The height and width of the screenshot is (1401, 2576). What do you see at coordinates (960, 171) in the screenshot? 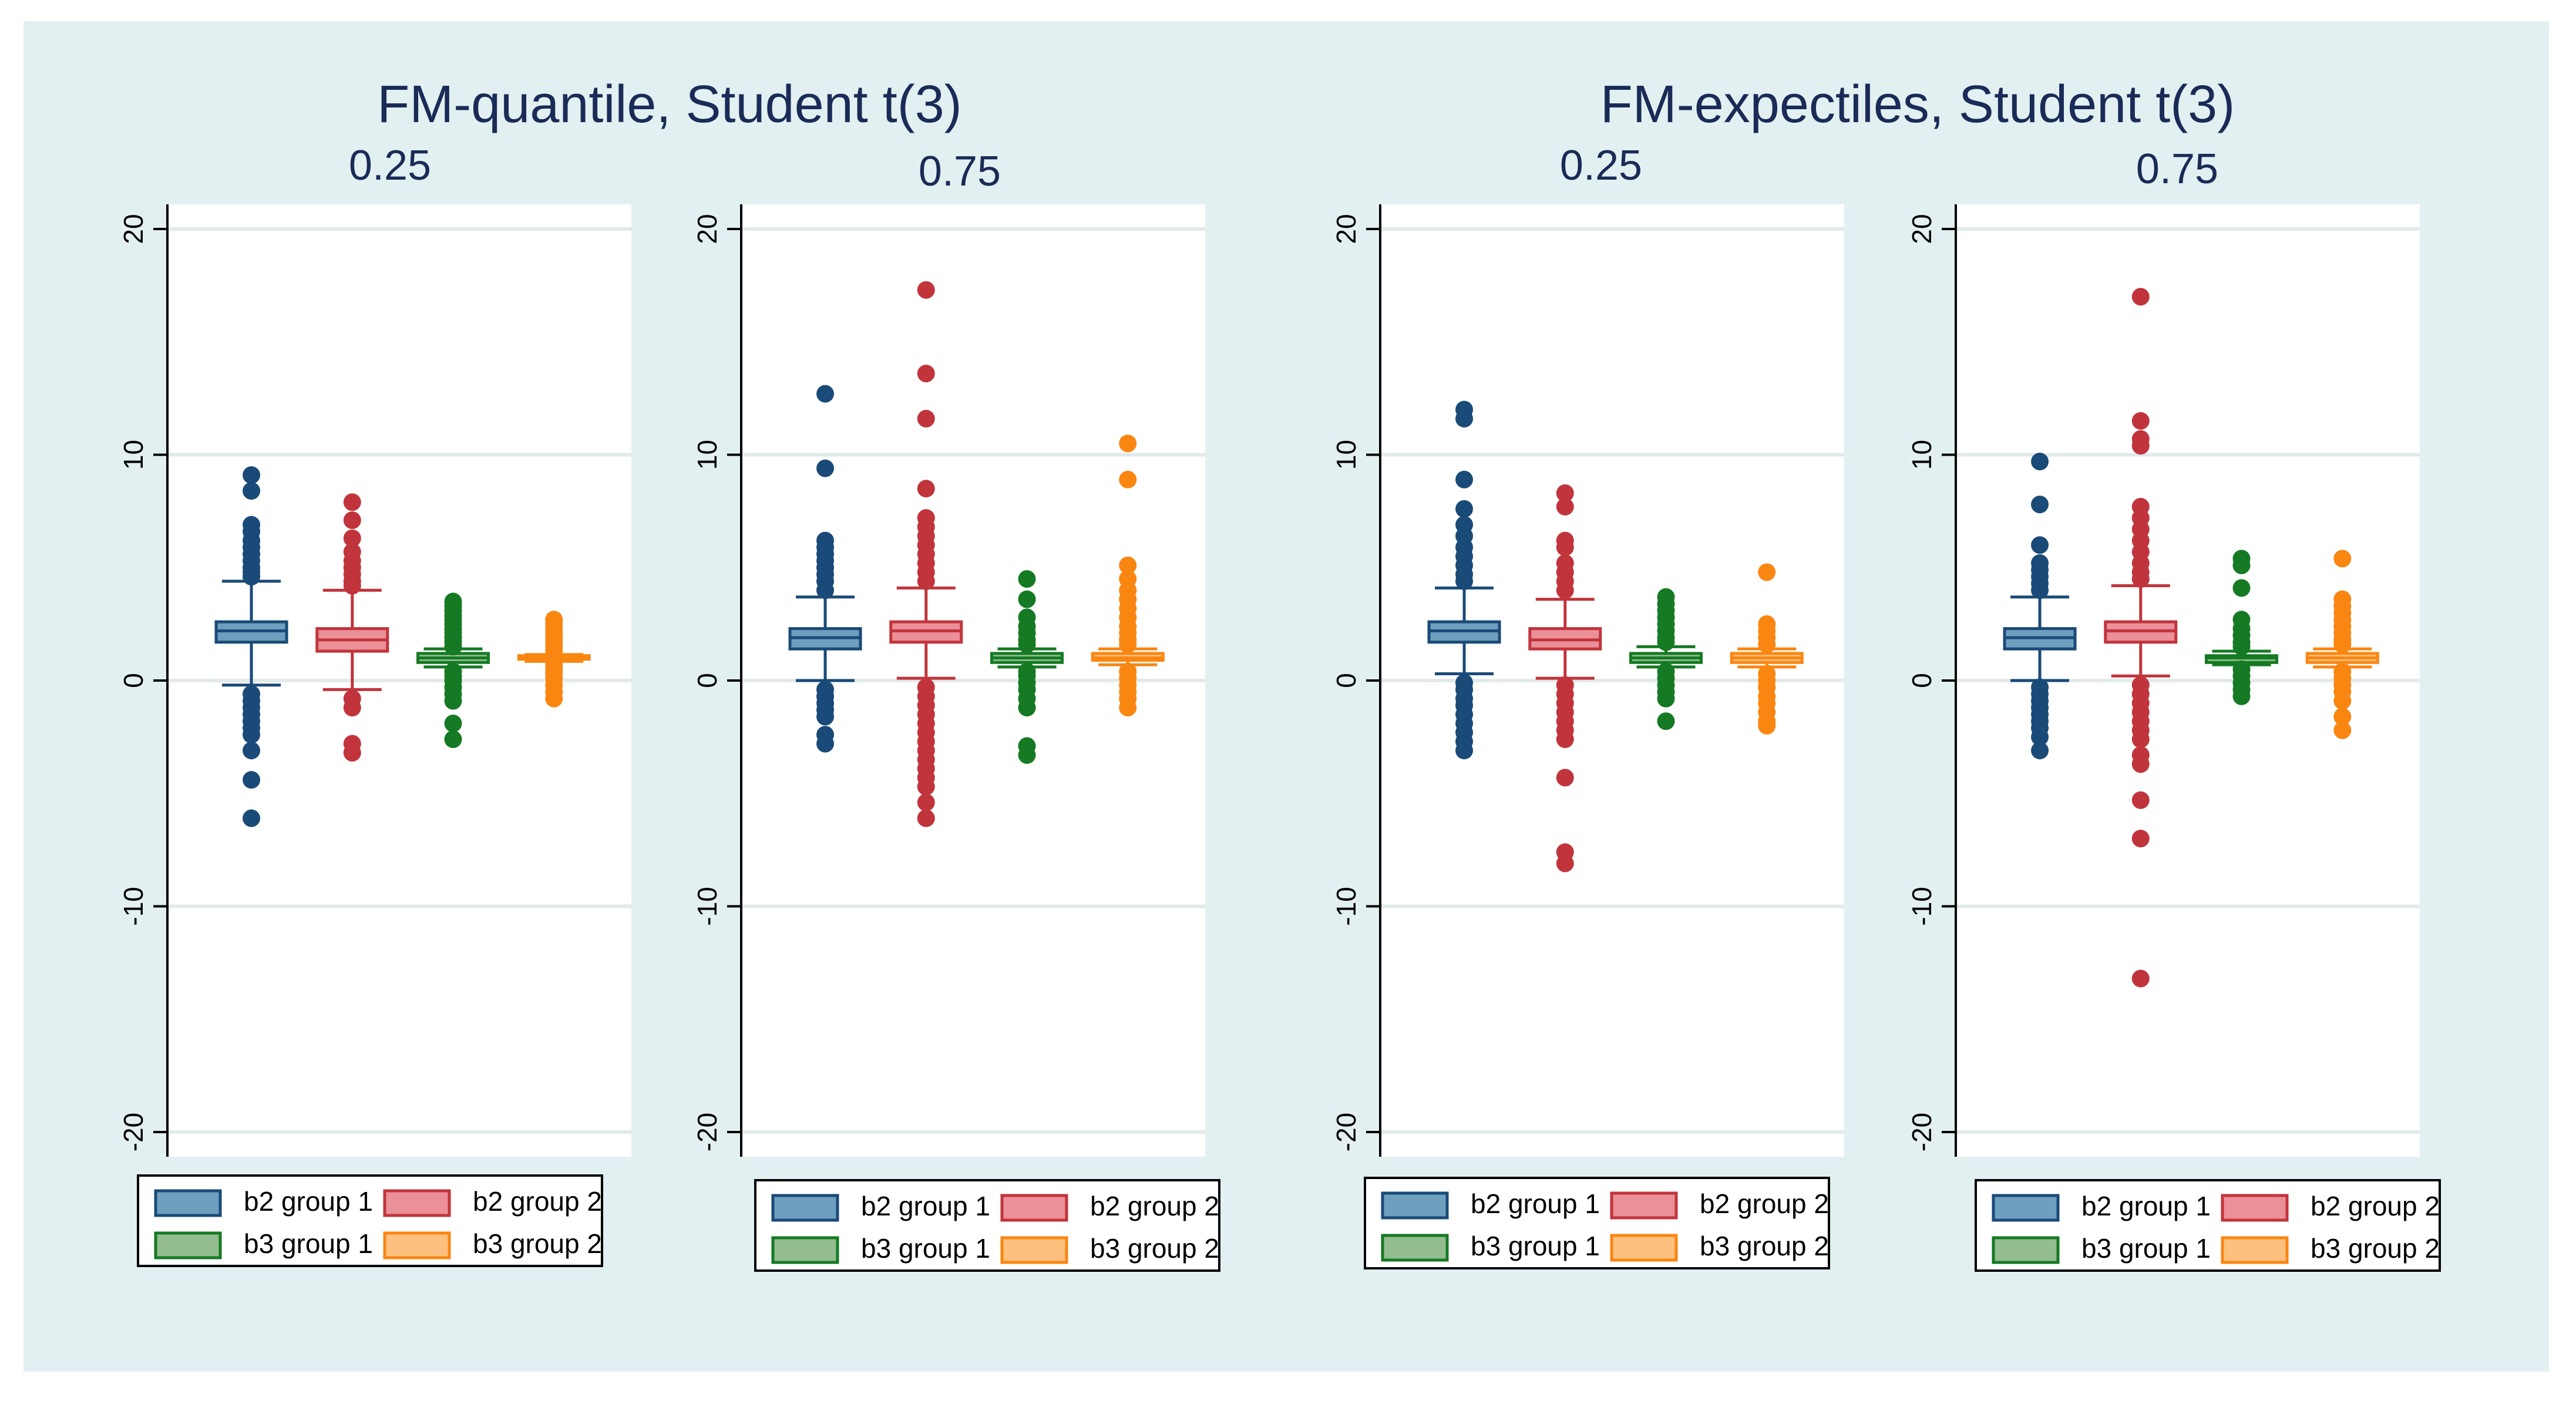
I see `panel-title: 0.75` at bounding box center [960, 171].